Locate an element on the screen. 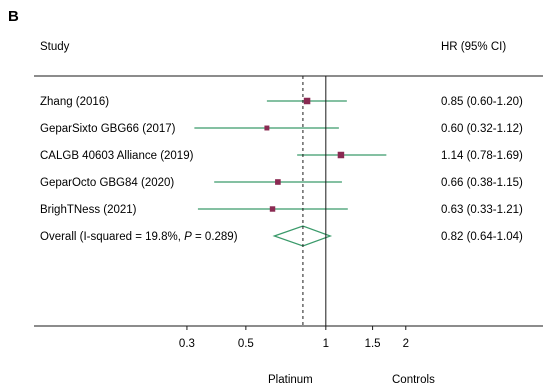 This screenshot has height=387, width=543. study-label: GeparOcto GBG84 (2020) is located at coordinates (107, 183).